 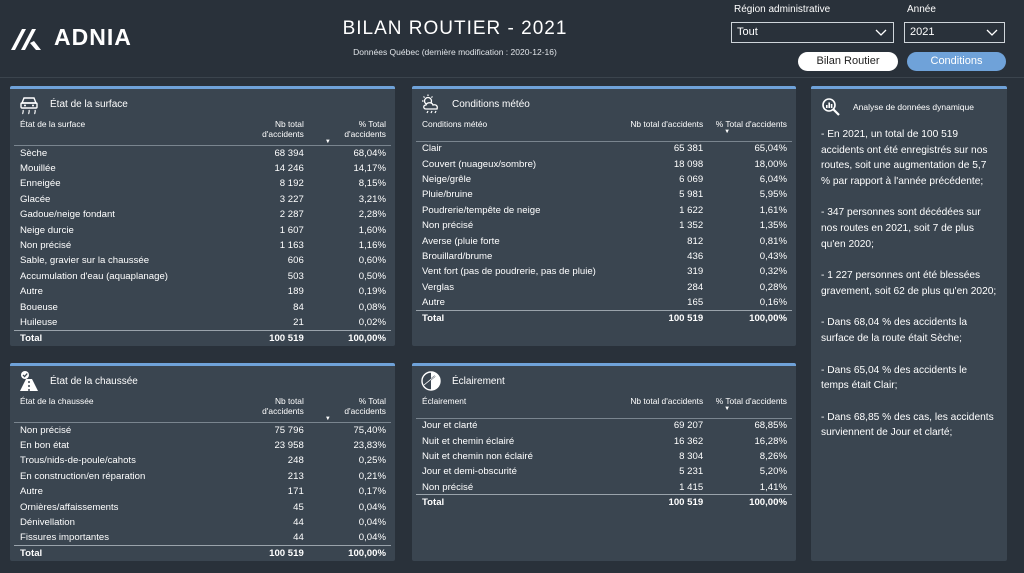 What do you see at coordinates (457, 256) in the screenshot?
I see `row-label: Brouillard/brume` at bounding box center [457, 256].